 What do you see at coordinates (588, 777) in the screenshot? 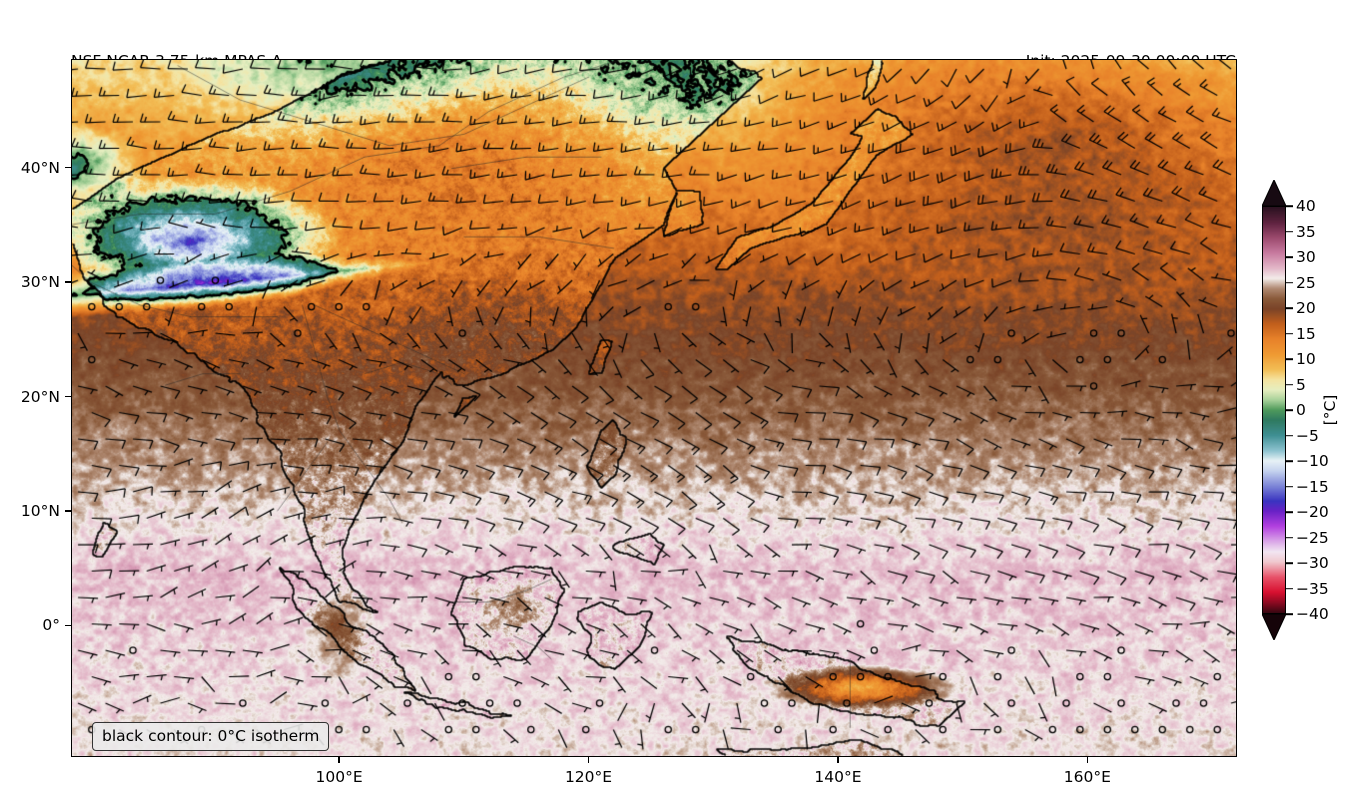
I see `x-axis-tick-label: 120°E` at bounding box center [588, 777].